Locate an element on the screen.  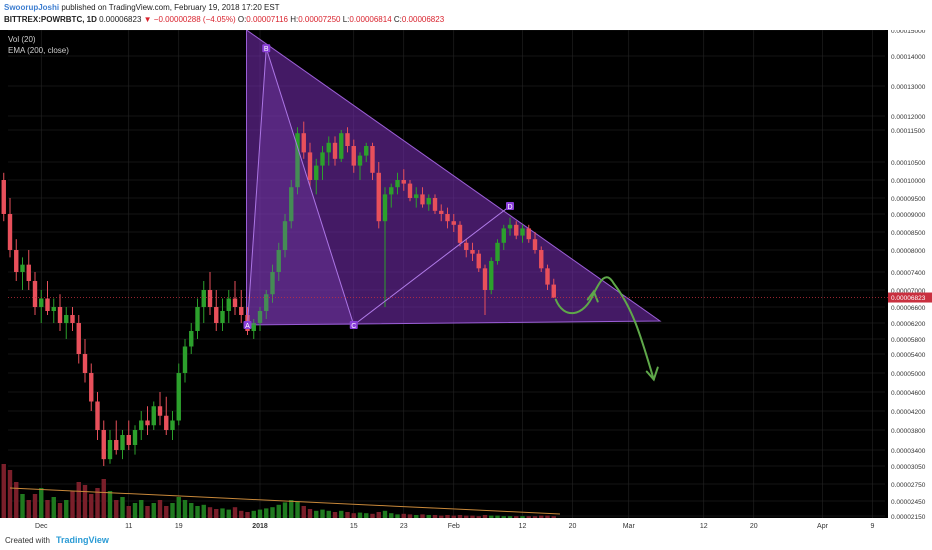
price-tick-label: 0.00005800 is located at coordinates (908, 340).